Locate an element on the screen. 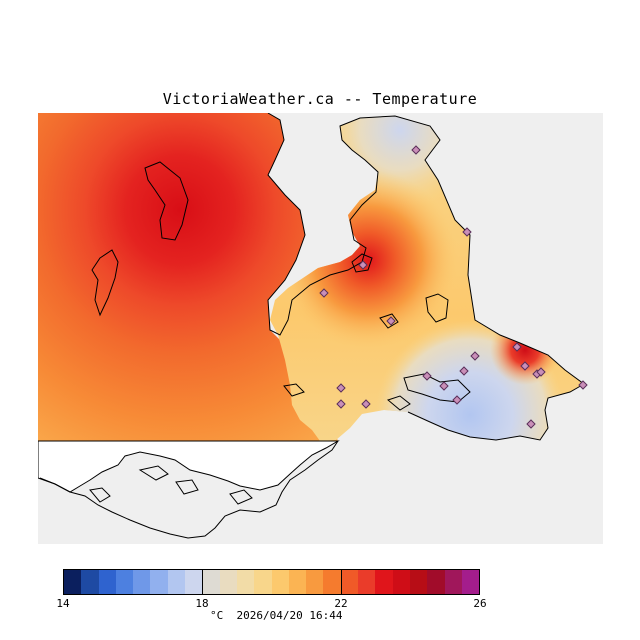 This screenshot has width=640, height=640. colorbar-tick-label: 18 is located at coordinates (202, 603).